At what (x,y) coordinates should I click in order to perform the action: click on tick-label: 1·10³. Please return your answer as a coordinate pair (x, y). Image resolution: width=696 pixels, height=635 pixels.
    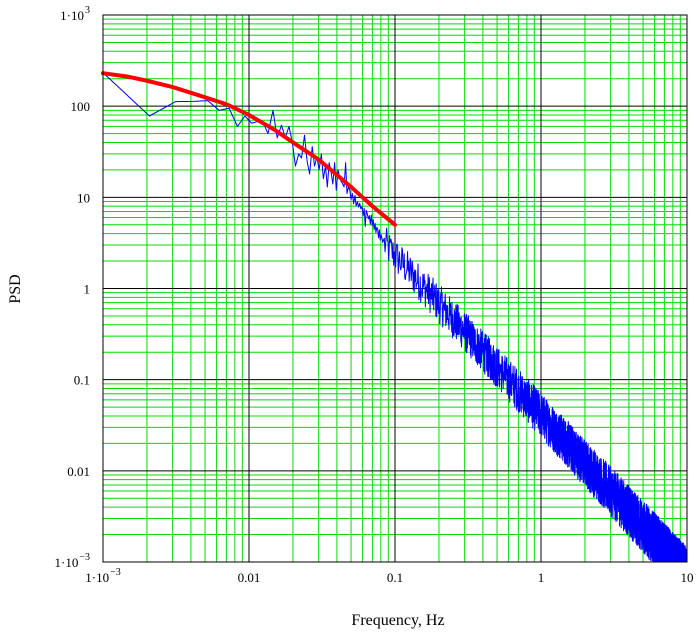
    Looking at the image, I should click on (75, 14).